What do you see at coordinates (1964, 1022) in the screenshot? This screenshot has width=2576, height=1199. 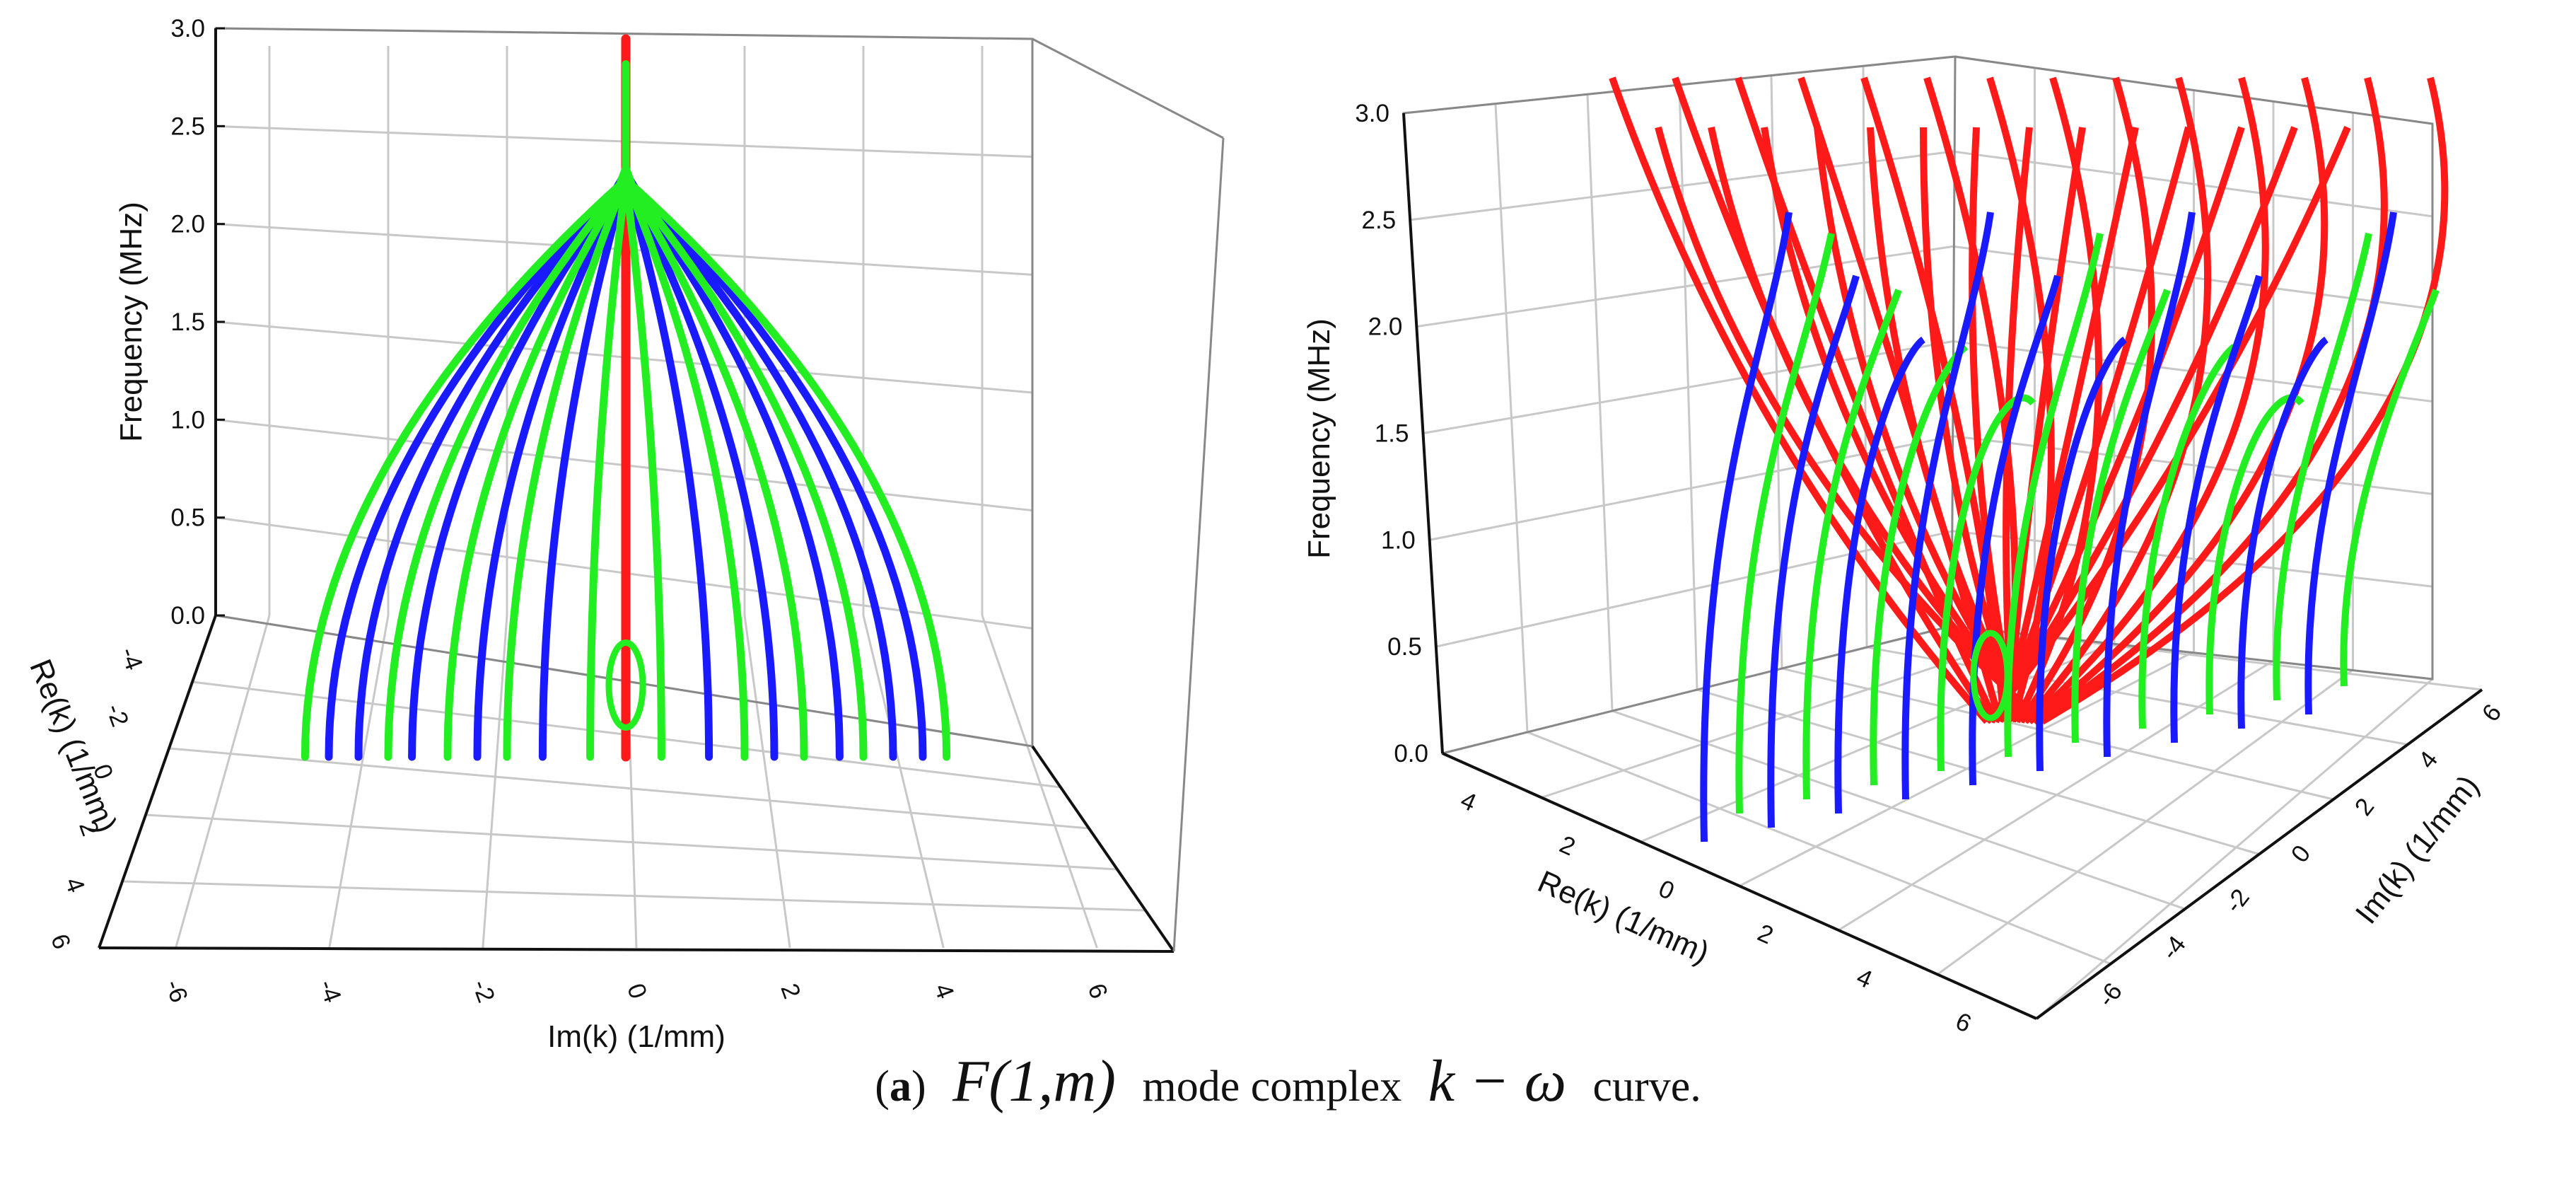 I see `right-x-tick: 6` at bounding box center [1964, 1022].